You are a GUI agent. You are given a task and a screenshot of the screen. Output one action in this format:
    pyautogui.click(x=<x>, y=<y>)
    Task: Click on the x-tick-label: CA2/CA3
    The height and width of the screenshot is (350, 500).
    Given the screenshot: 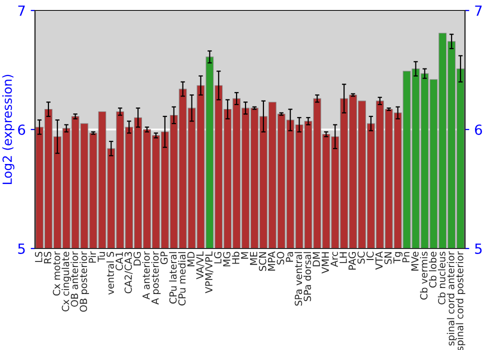 What is the action you would take?
    pyautogui.click(x=128, y=273)
    